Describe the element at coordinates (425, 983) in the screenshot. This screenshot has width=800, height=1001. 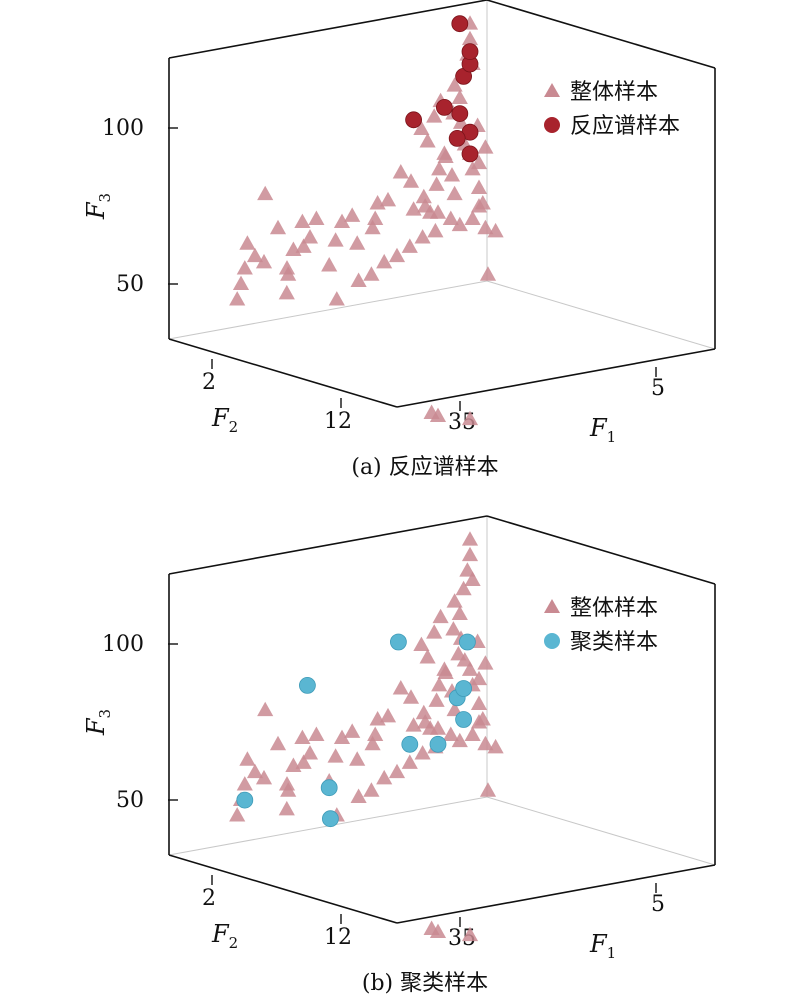
I see `panel-caption: (b) 聚类样本` at that location.